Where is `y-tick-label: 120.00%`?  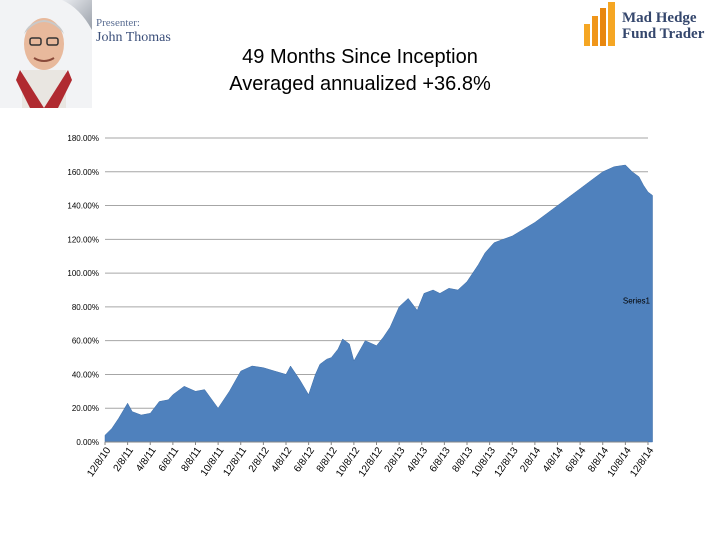
y-tick-label: 120.00% is located at coordinates (83, 239).